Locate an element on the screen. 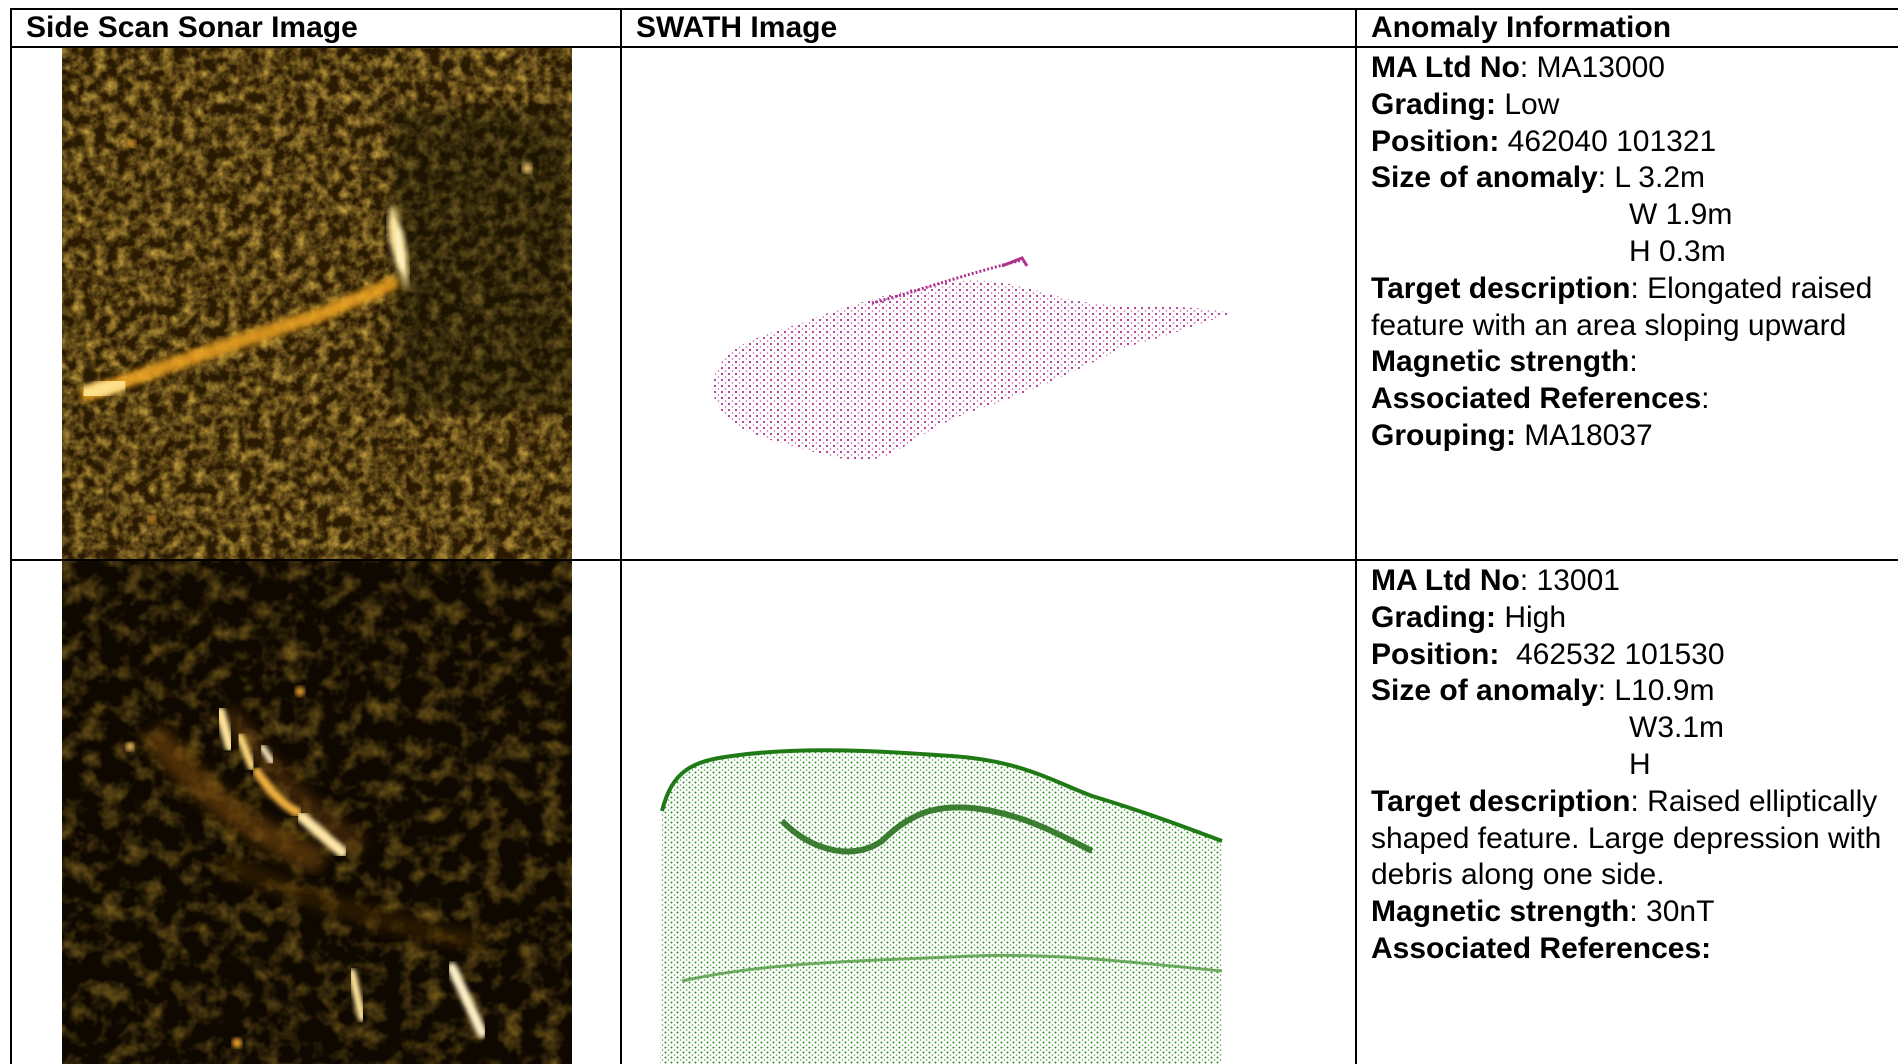 The width and height of the screenshot is (1898, 1064). size-length: : L10.9m is located at coordinates (1656, 691).